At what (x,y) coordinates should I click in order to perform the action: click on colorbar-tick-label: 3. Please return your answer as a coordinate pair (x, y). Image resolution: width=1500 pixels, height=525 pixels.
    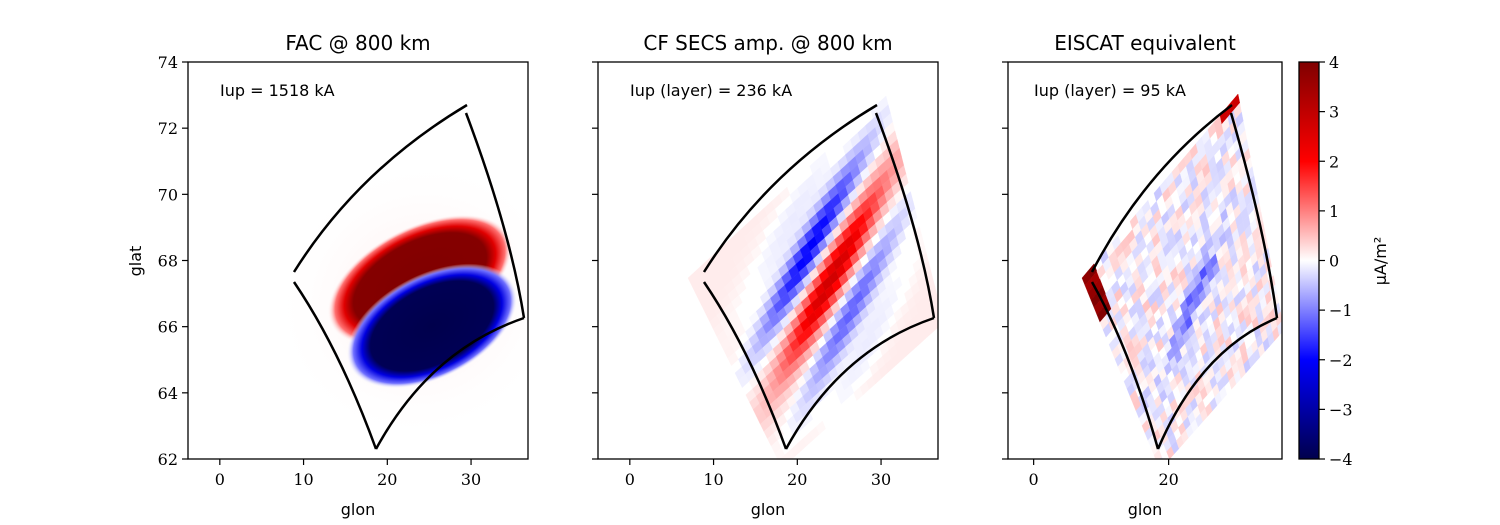
    Looking at the image, I should click on (1334, 112).